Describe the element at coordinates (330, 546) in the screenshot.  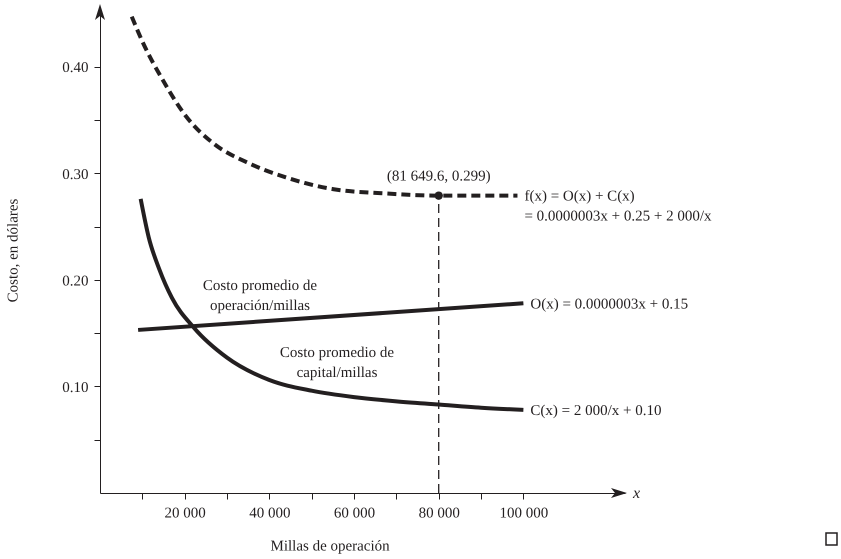
I see `x-axis-title: Millas de operación` at that location.